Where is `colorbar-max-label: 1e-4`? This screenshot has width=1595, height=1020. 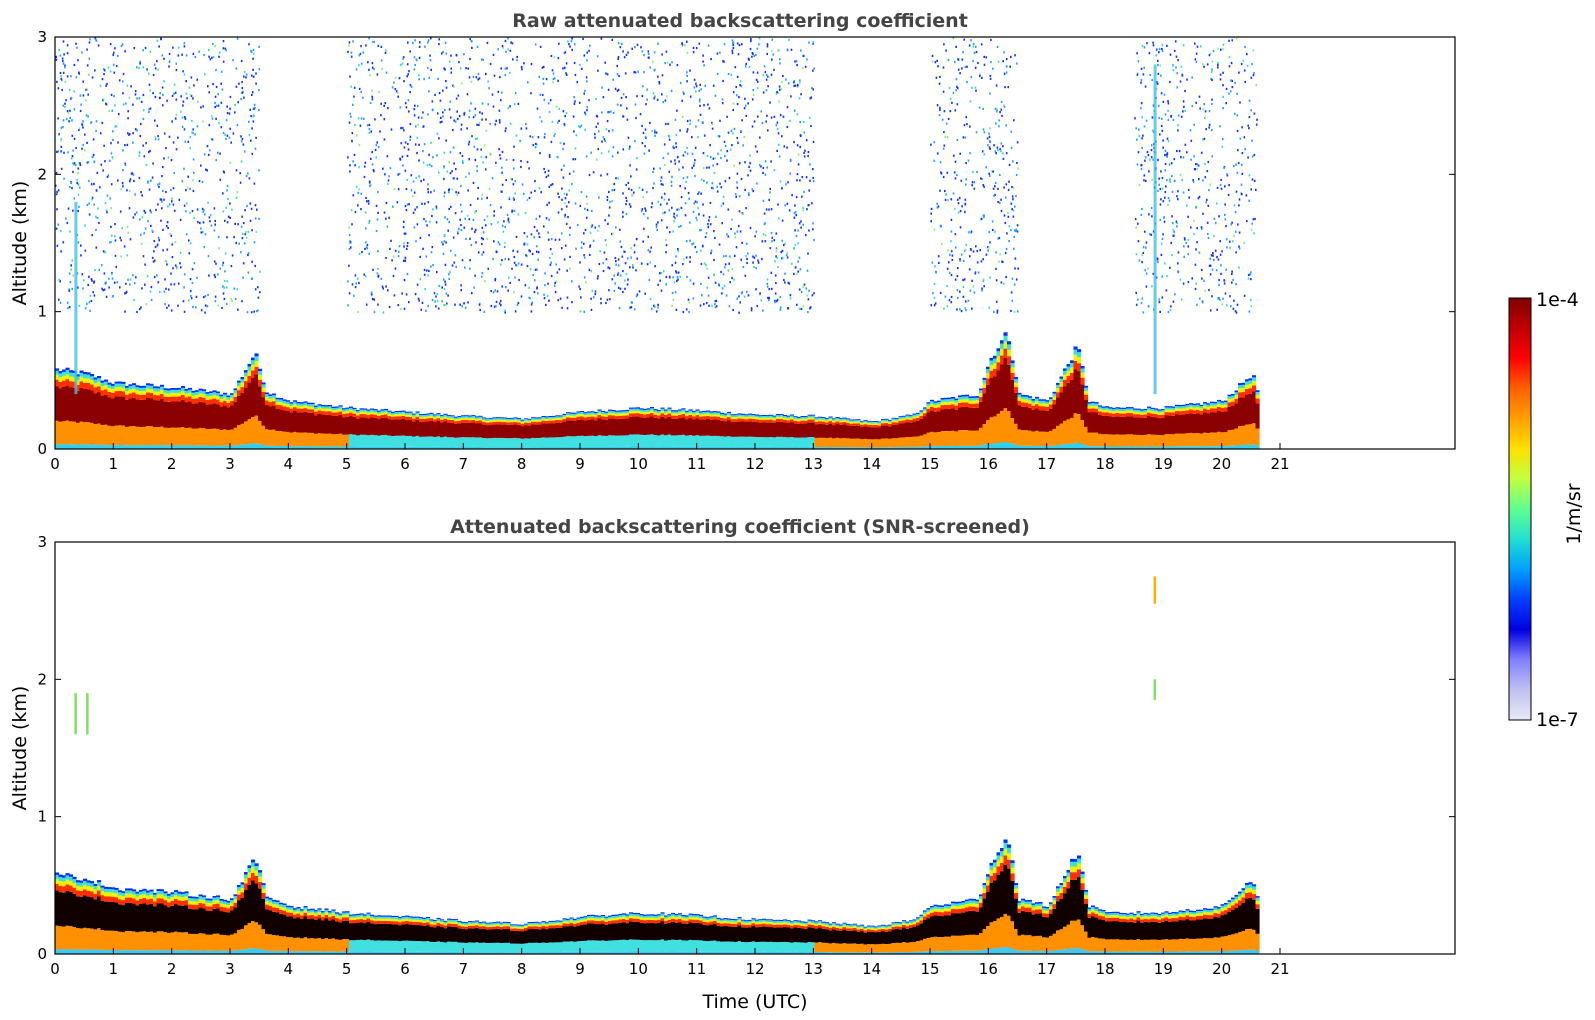
colorbar-max-label: 1e-4 is located at coordinates (1557, 300).